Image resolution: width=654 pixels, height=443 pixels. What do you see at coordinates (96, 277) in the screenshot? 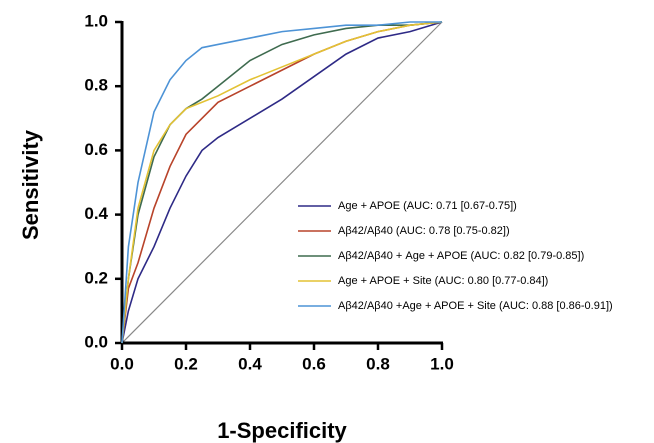
I see `y-tick-label: 0.2` at bounding box center [96, 277].